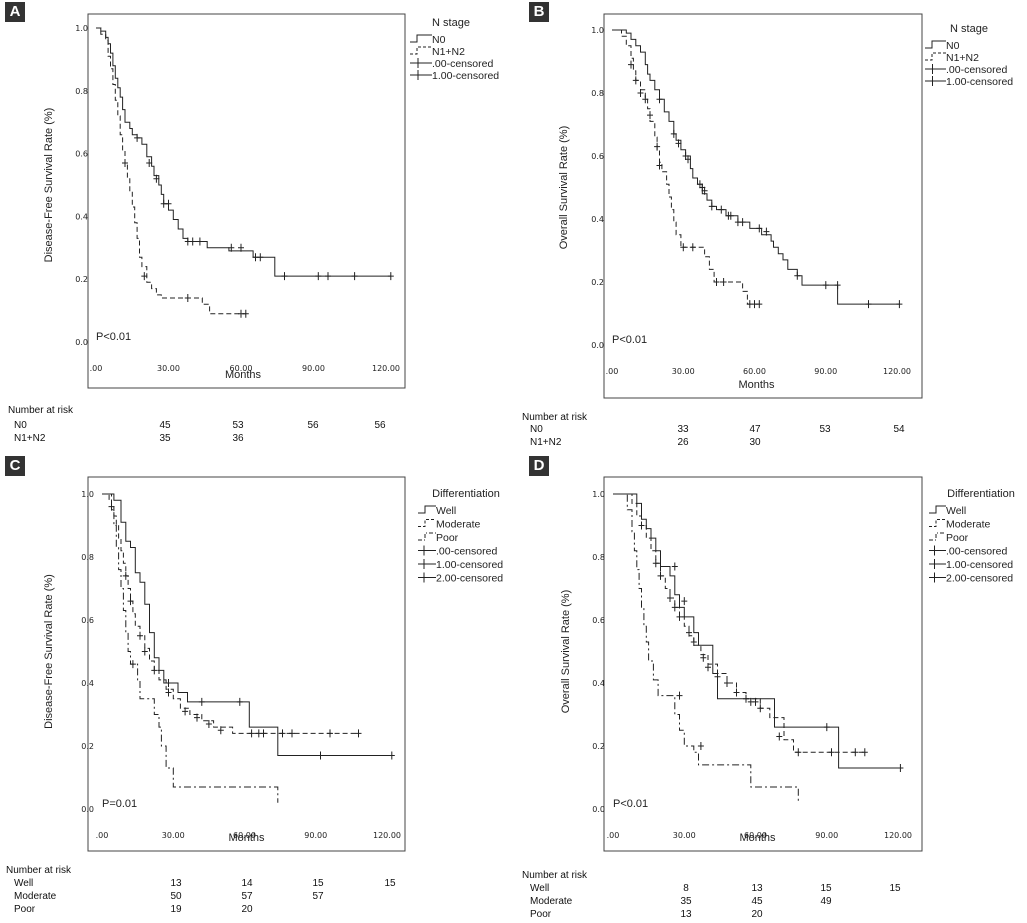 The width and height of the screenshot is (1027, 923). I want to click on series-line-poor, so click(706, 648).